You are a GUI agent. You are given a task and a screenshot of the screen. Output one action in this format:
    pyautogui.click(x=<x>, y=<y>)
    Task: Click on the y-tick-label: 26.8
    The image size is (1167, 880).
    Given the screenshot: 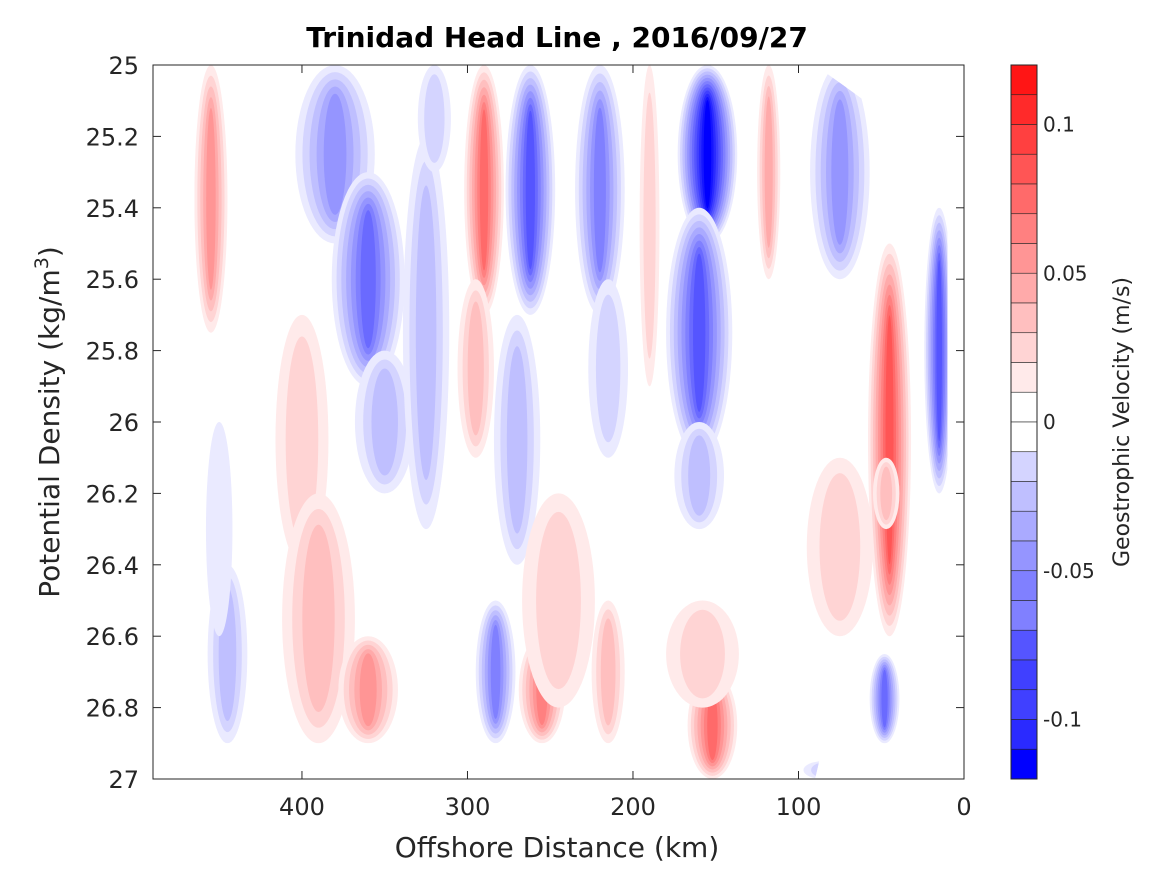 What is the action you would take?
    pyautogui.click(x=112, y=709)
    